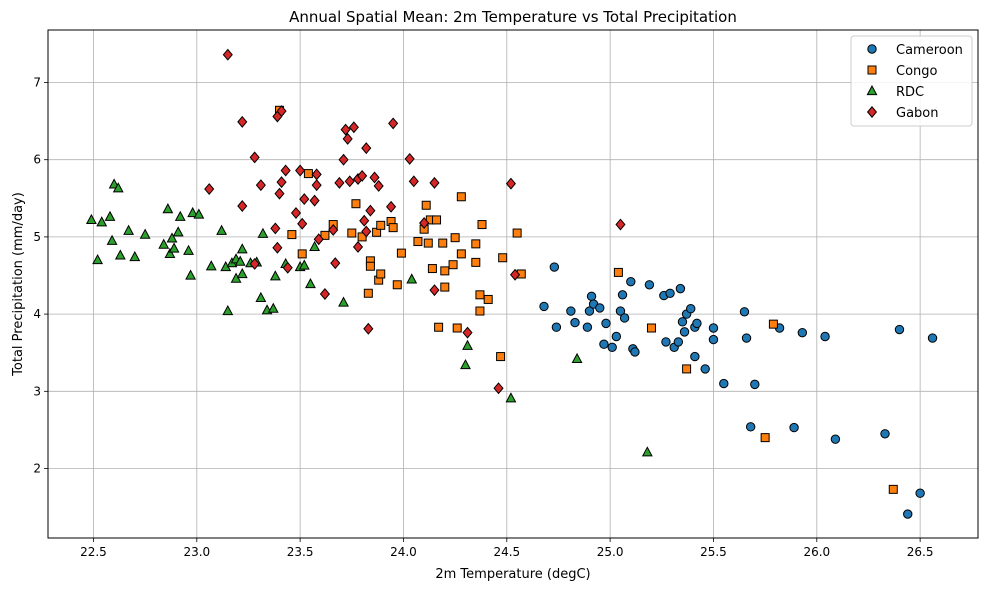  I want to click on legend-marker-gabon, so click(872, 112).